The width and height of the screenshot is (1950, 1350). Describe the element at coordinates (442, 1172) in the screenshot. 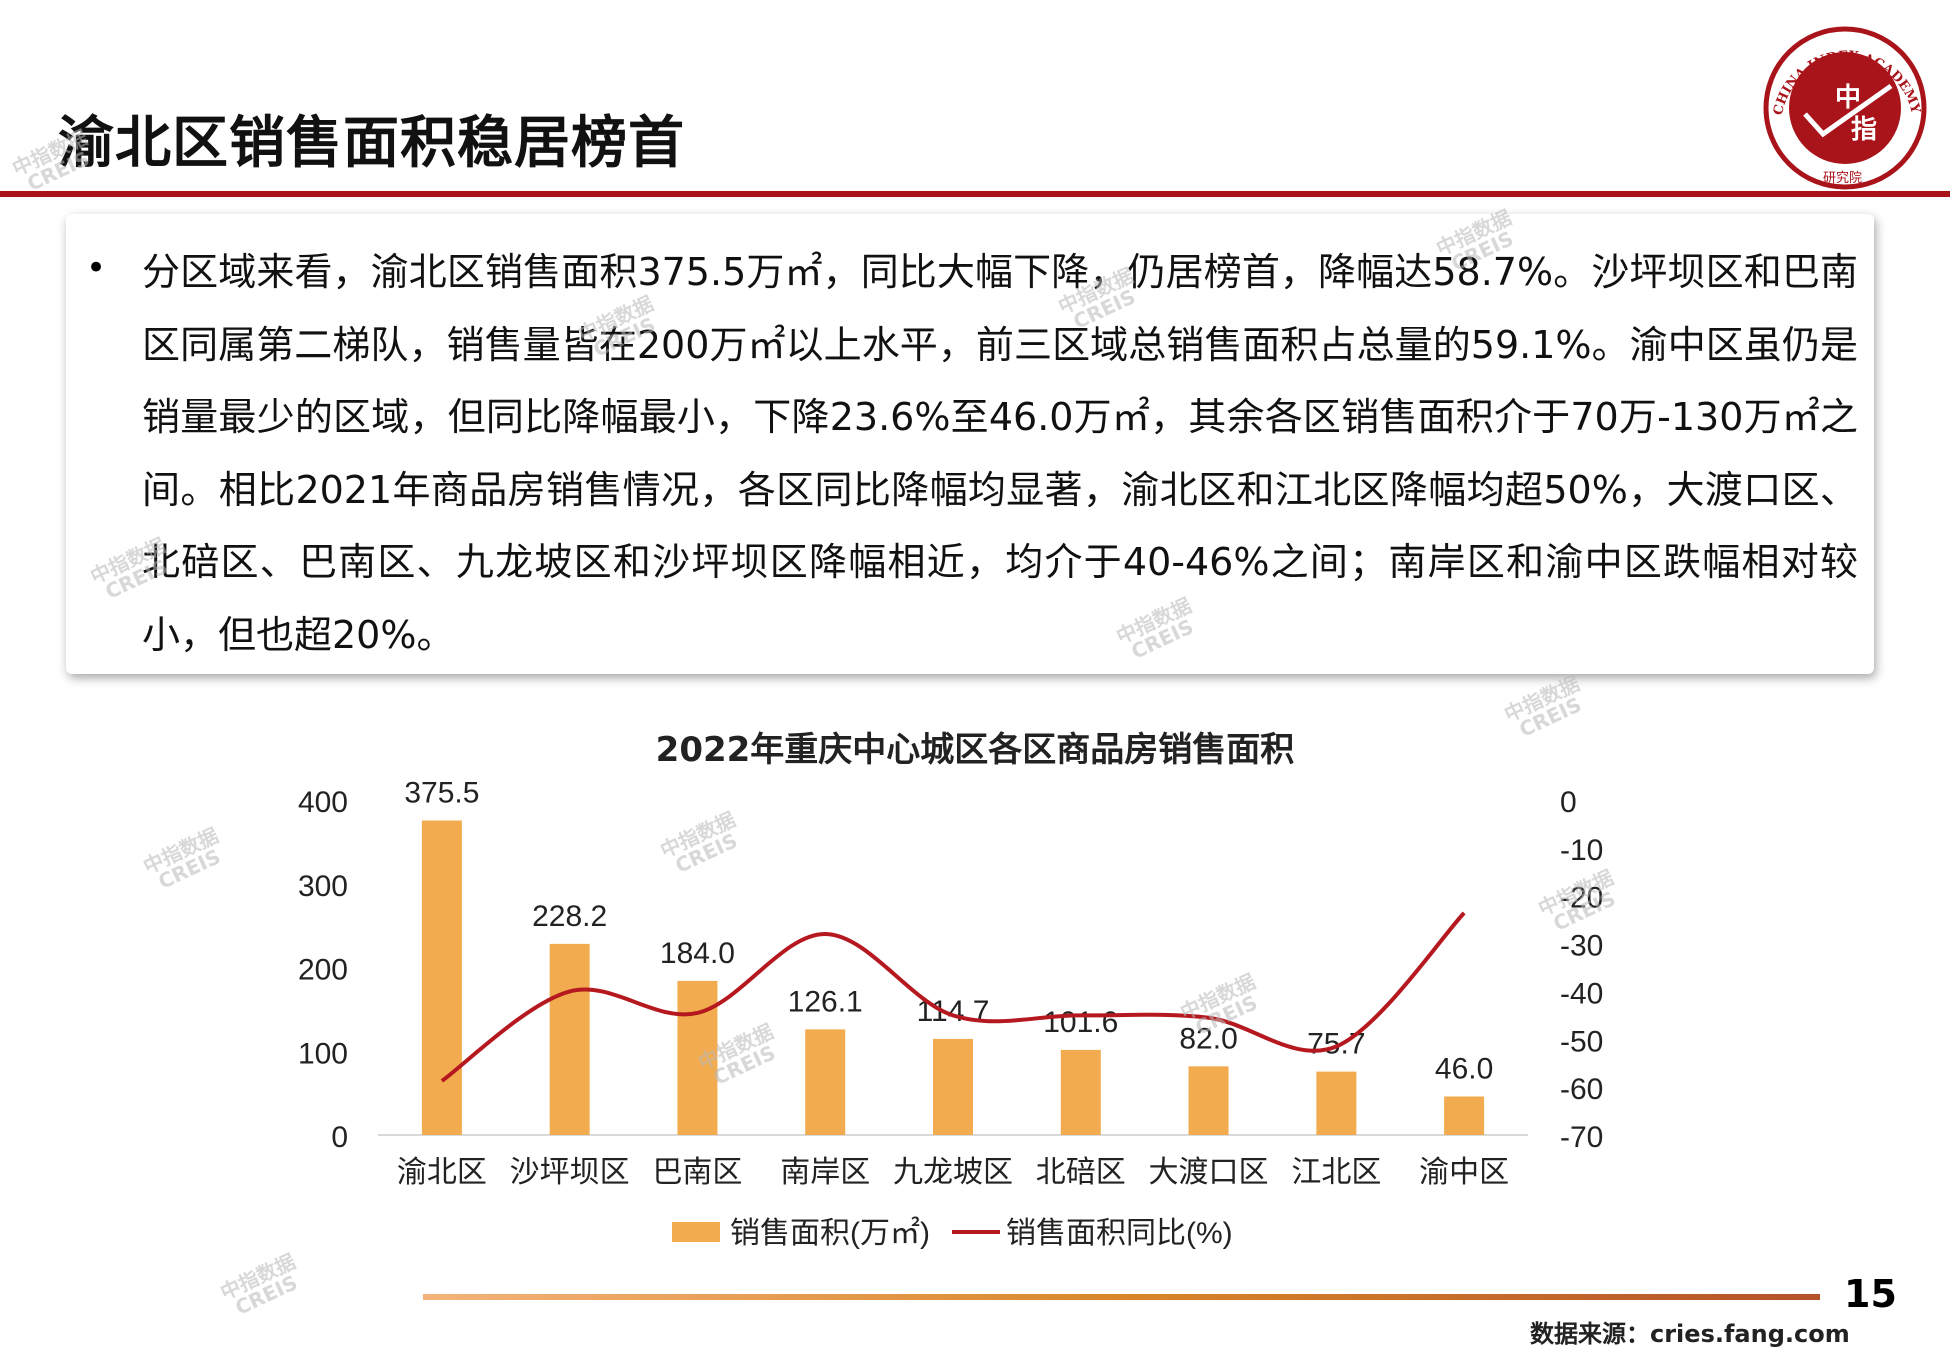

I see `x-tick-label: 渝北区` at that location.